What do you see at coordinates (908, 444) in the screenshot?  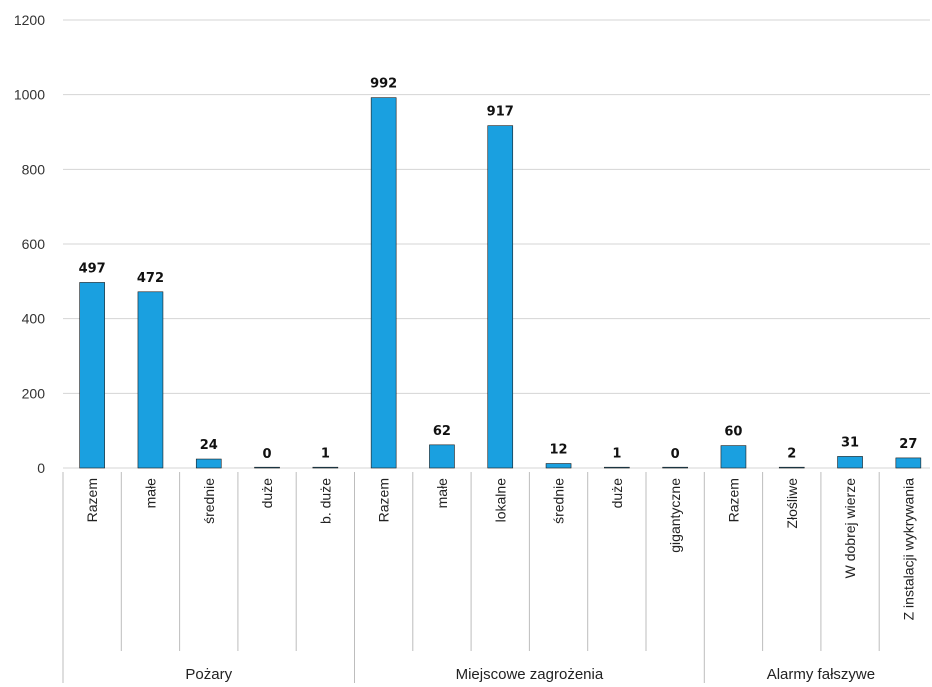 I see `data-label: 27` at bounding box center [908, 444].